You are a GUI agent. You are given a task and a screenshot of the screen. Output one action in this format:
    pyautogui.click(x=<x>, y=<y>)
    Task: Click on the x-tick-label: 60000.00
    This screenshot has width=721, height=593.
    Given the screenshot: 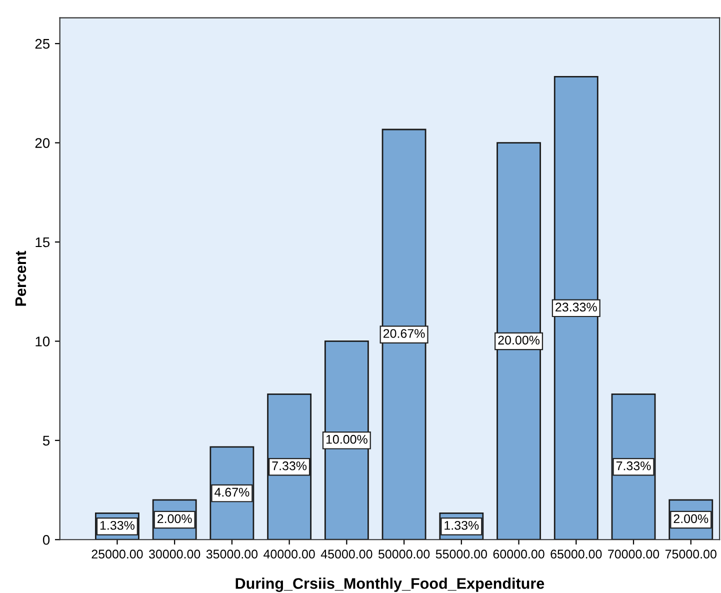 What is the action you would take?
    pyautogui.click(x=518, y=554)
    